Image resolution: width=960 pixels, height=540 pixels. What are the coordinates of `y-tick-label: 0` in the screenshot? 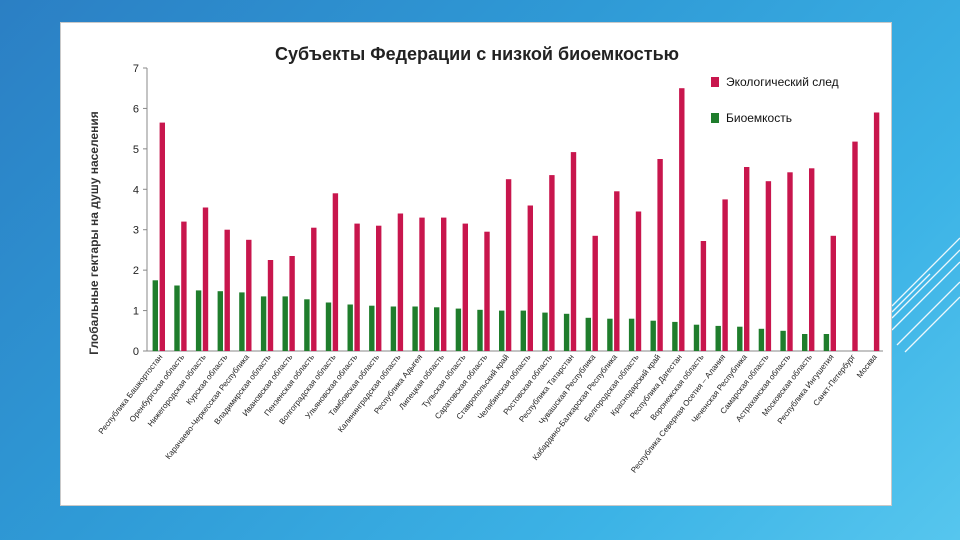 It's located at (136, 352).